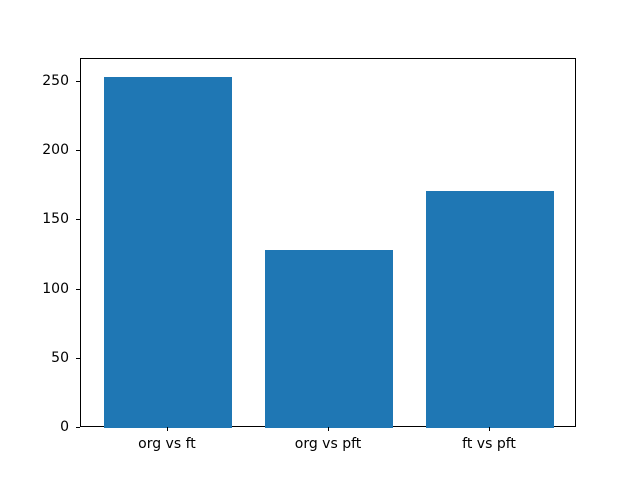  Describe the element at coordinates (329, 338) in the screenshot. I see `bar-org-vs-pft` at that location.